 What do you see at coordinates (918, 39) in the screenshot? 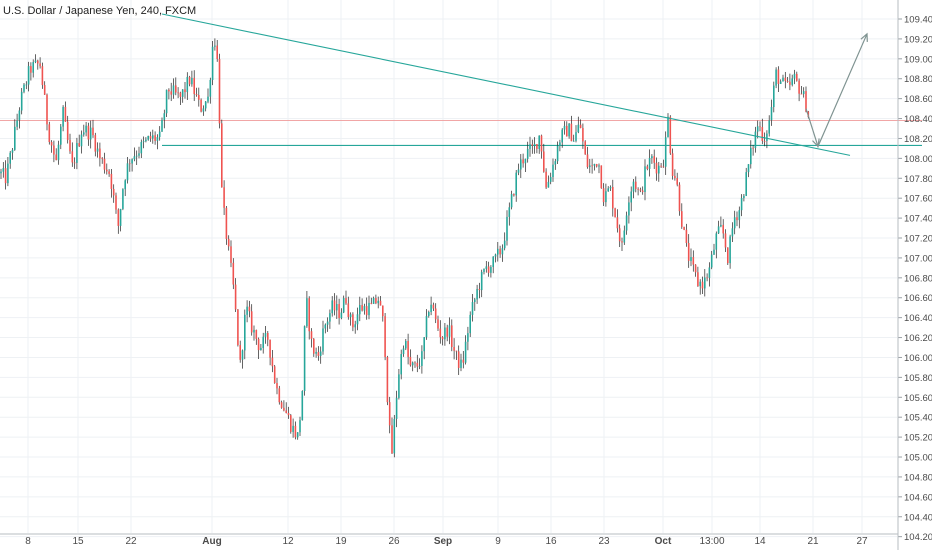
I see `y-tick-label: 109.200` at bounding box center [918, 39].